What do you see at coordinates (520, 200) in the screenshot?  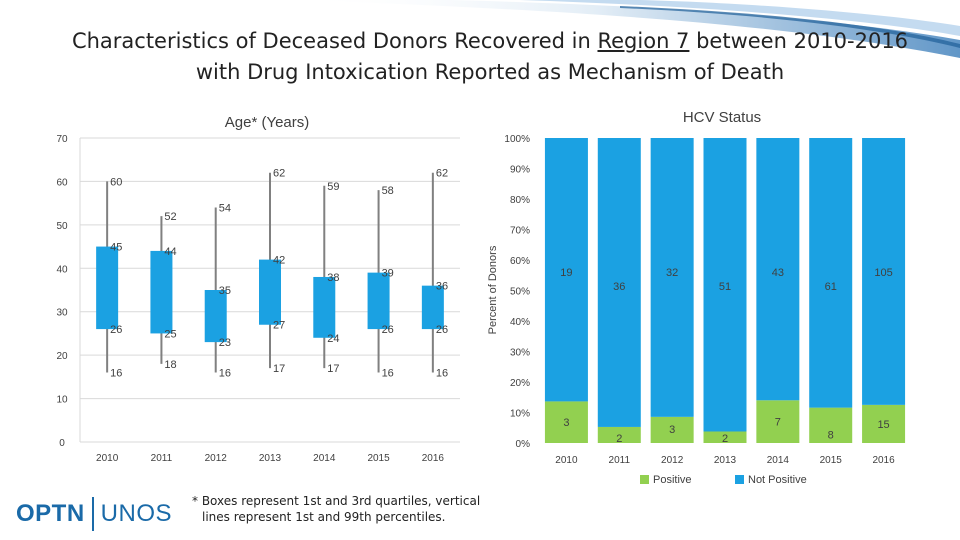 I see `hcv-y-tick-label: 80%` at bounding box center [520, 200].